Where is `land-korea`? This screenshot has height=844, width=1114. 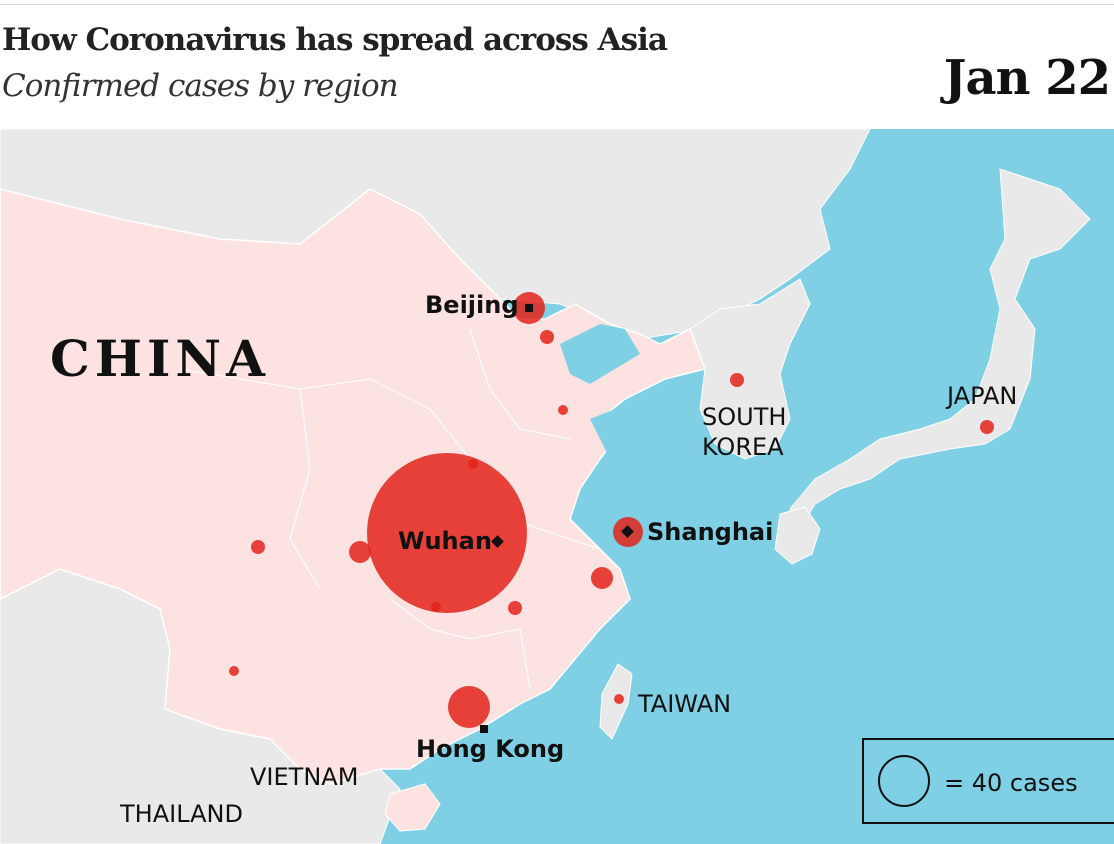 land-korea is located at coordinates (750, 369).